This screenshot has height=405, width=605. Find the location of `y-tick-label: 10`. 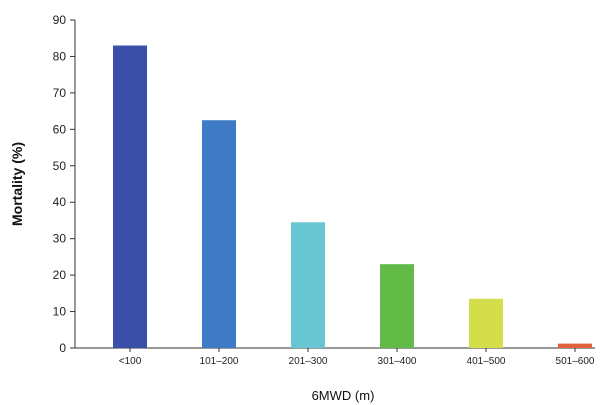

y-tick-label: 10 is located at coordinates (60, 312).